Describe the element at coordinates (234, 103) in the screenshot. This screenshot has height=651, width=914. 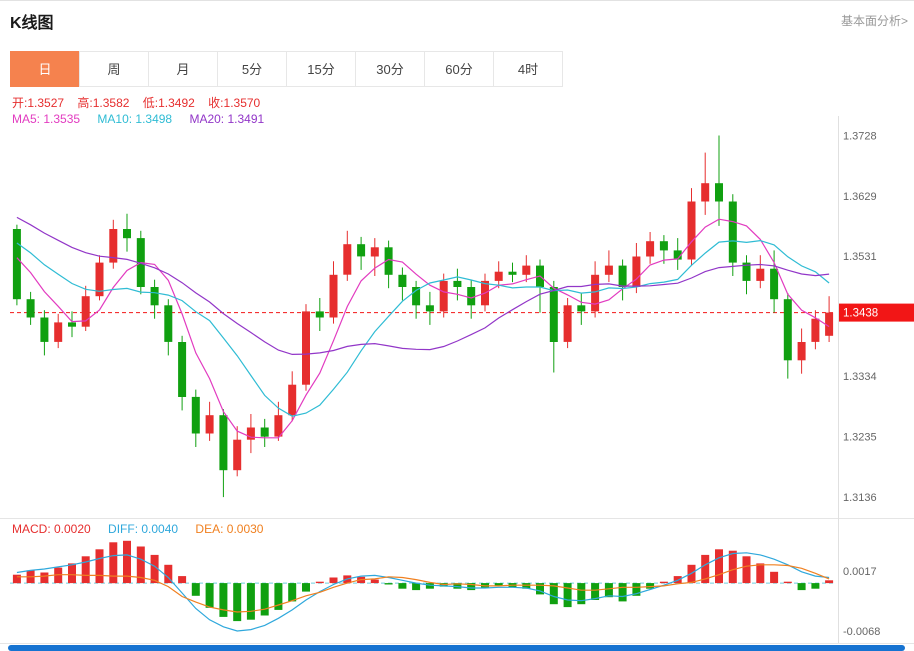
I see `close-value: 收:1.3570` at that location.